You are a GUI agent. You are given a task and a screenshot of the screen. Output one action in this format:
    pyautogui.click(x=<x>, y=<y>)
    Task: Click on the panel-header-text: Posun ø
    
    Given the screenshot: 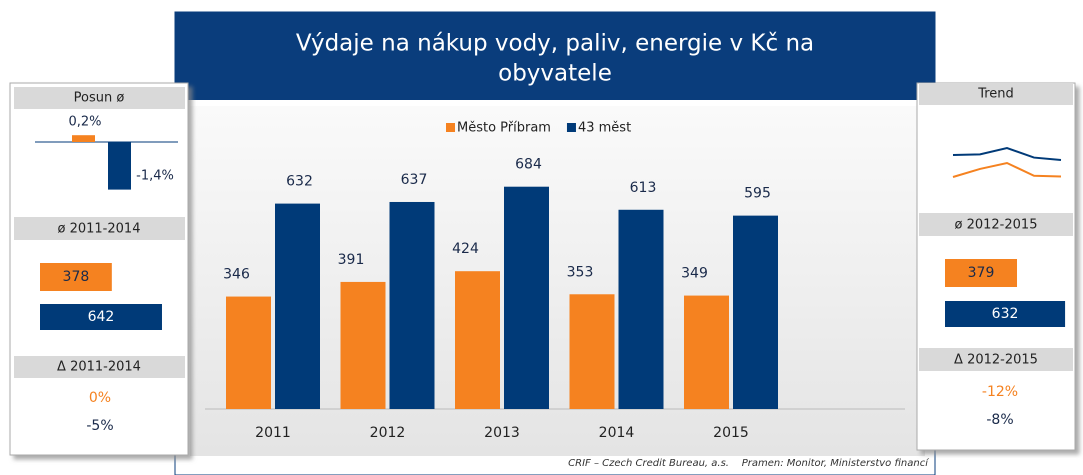 What is the action you would take?
    pyautogui.click(x=99, y=98)
    